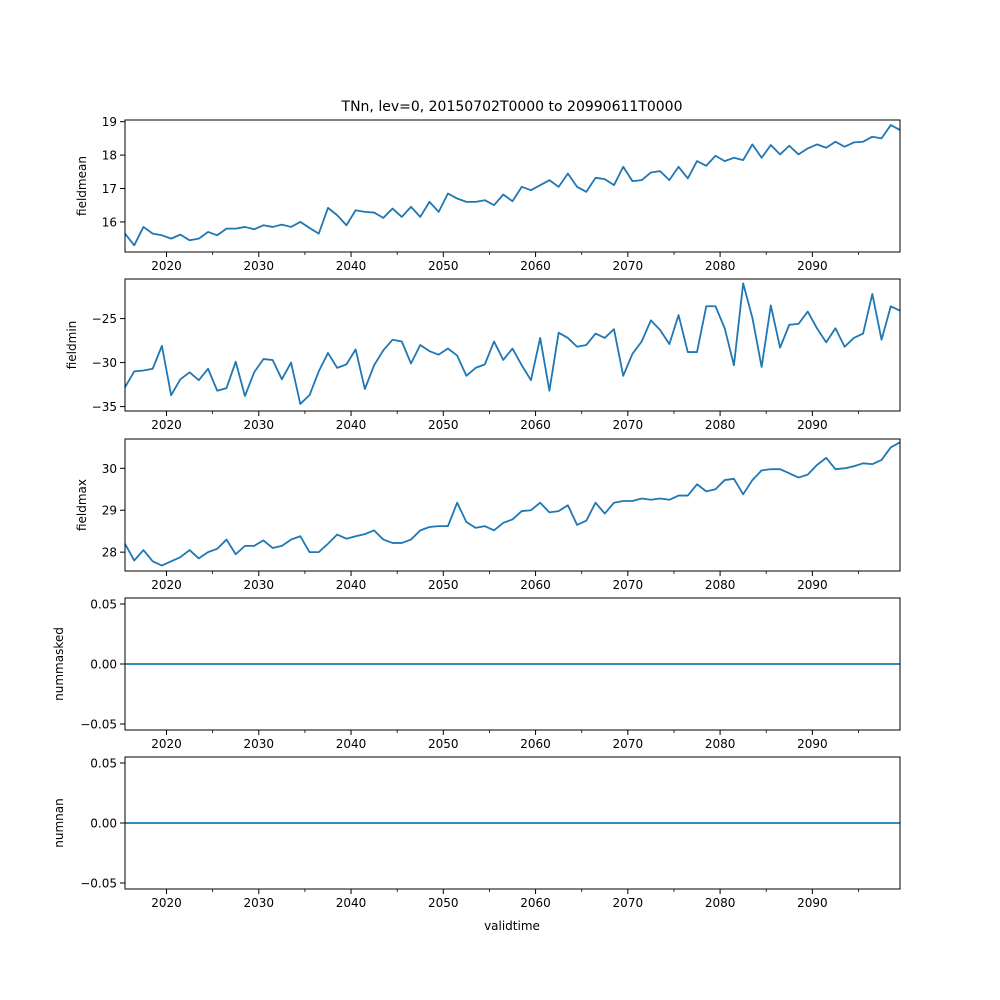 Image resolution: width=1000 pixels, height=1000 pixels. What do you see at coordinates (109, 511) in the screenshot?
I see `y-tick-label: 29` at bounding box center [109, 511].